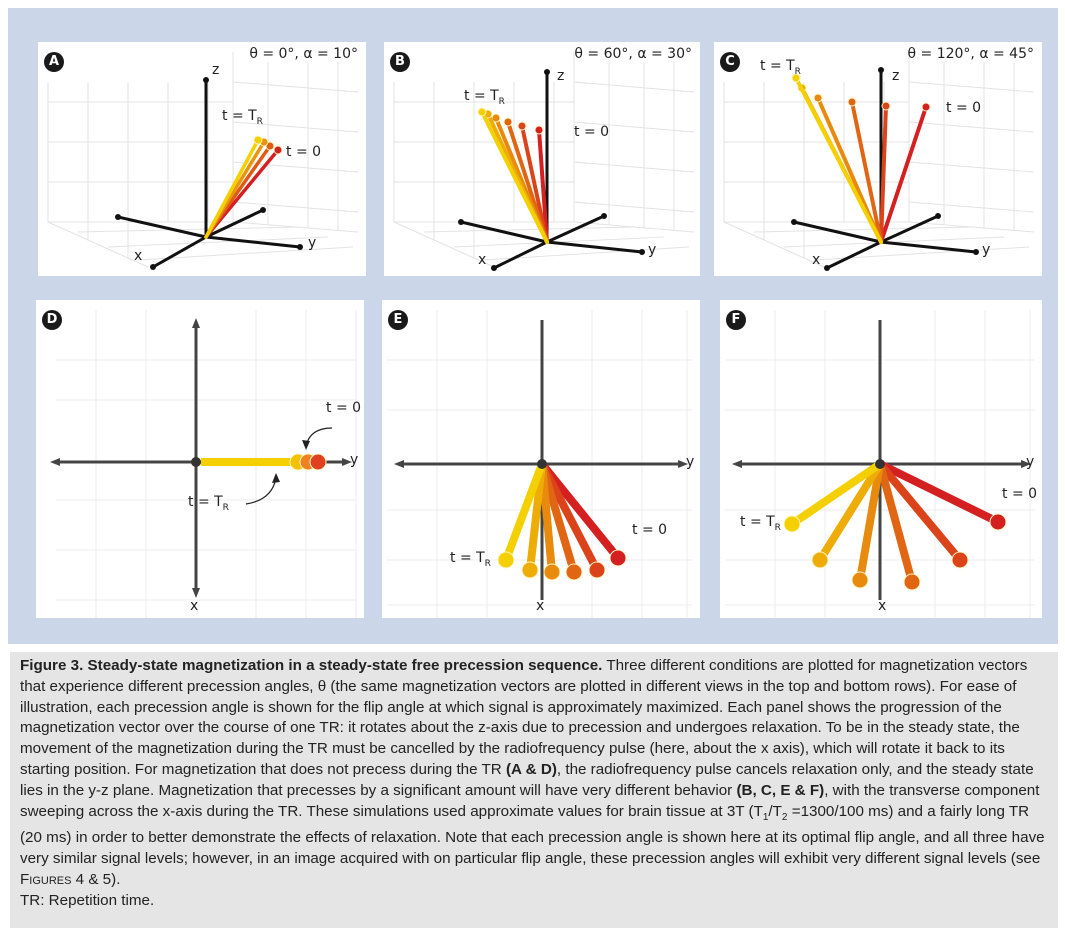  I want to click on panel-d: D x y t = 0 t = TR, so click(200, 459).